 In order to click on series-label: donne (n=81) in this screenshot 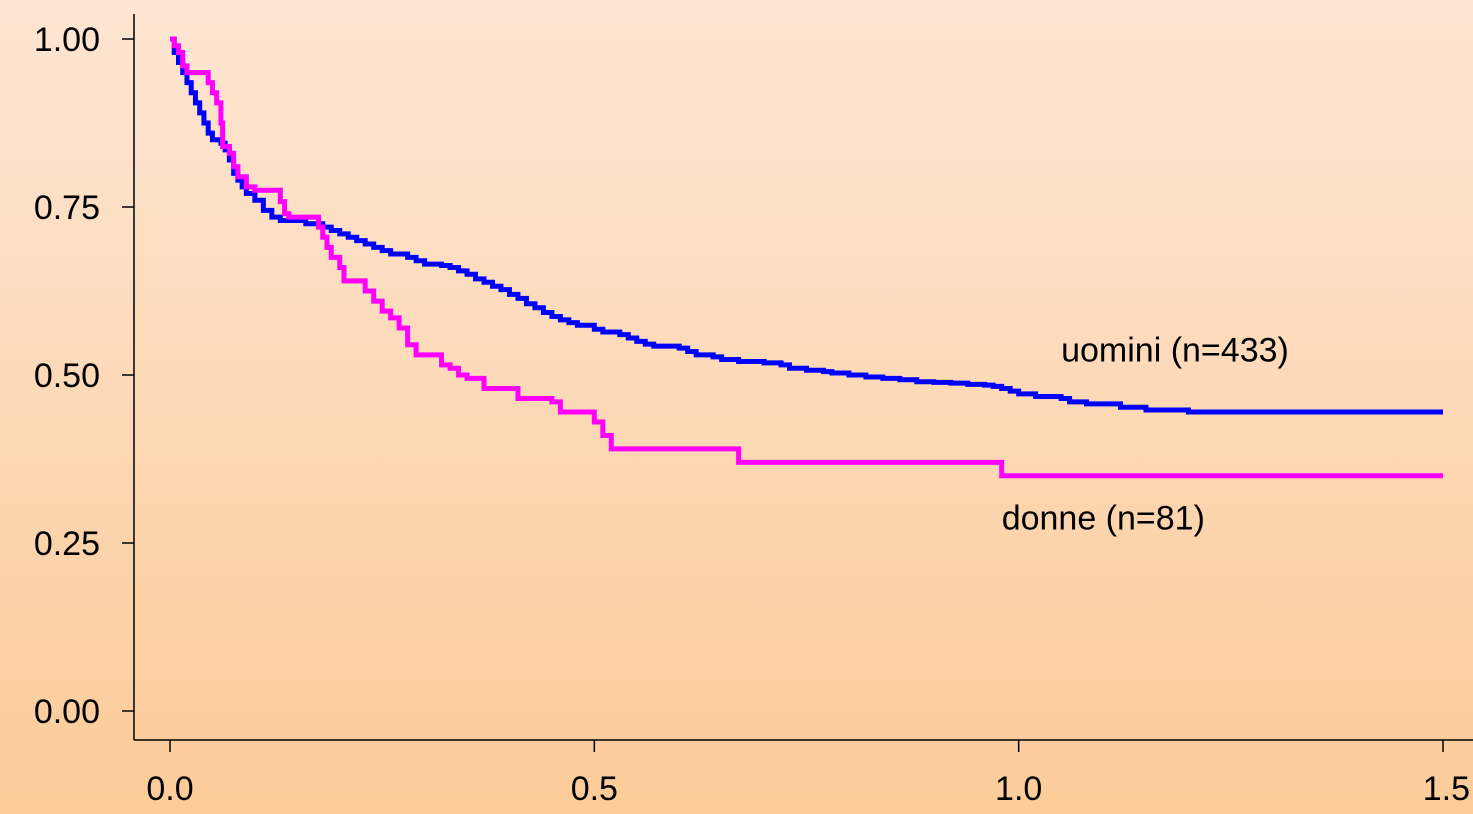, I will do `click(1103, 519)`.